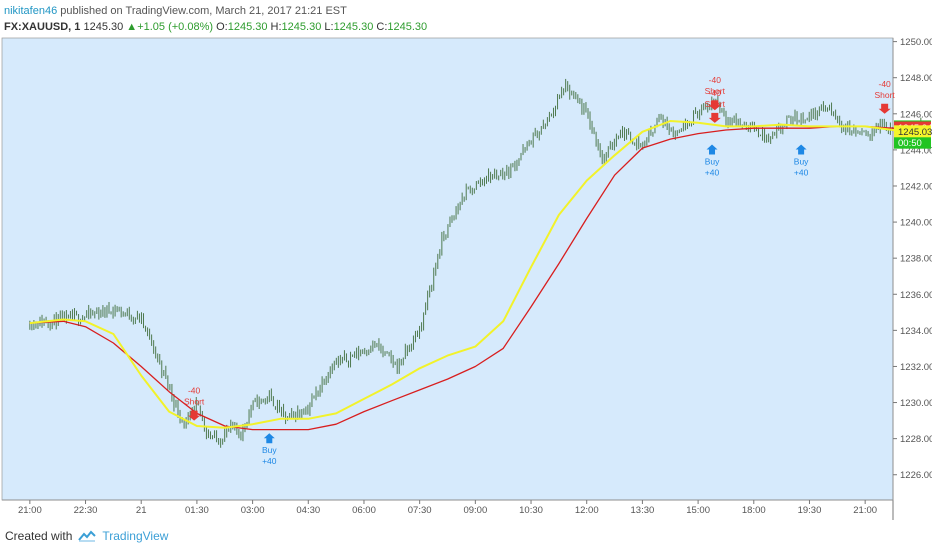  What do you see at coordinates (916, 42) in the screenshot?
I see `y-tick-label: 1250.00` at bounding box center [916, 42].